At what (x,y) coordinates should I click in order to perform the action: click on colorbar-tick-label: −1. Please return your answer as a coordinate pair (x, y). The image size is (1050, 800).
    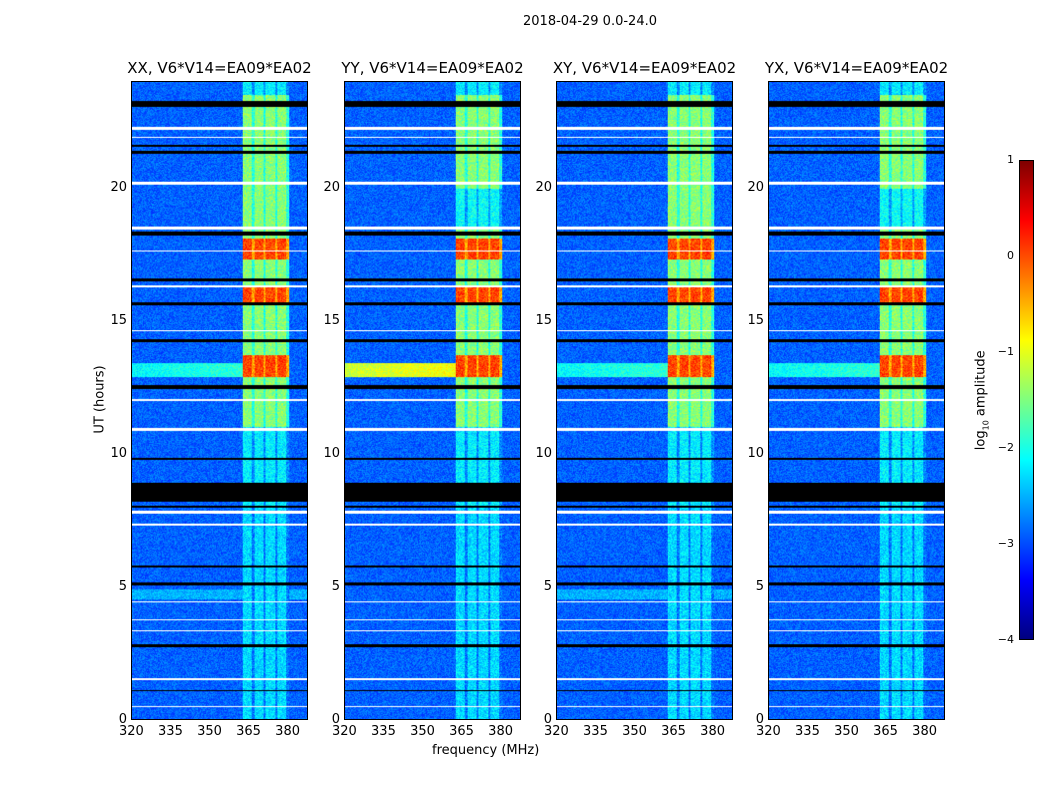
    Looking at the image, I should click on (1005, 351).